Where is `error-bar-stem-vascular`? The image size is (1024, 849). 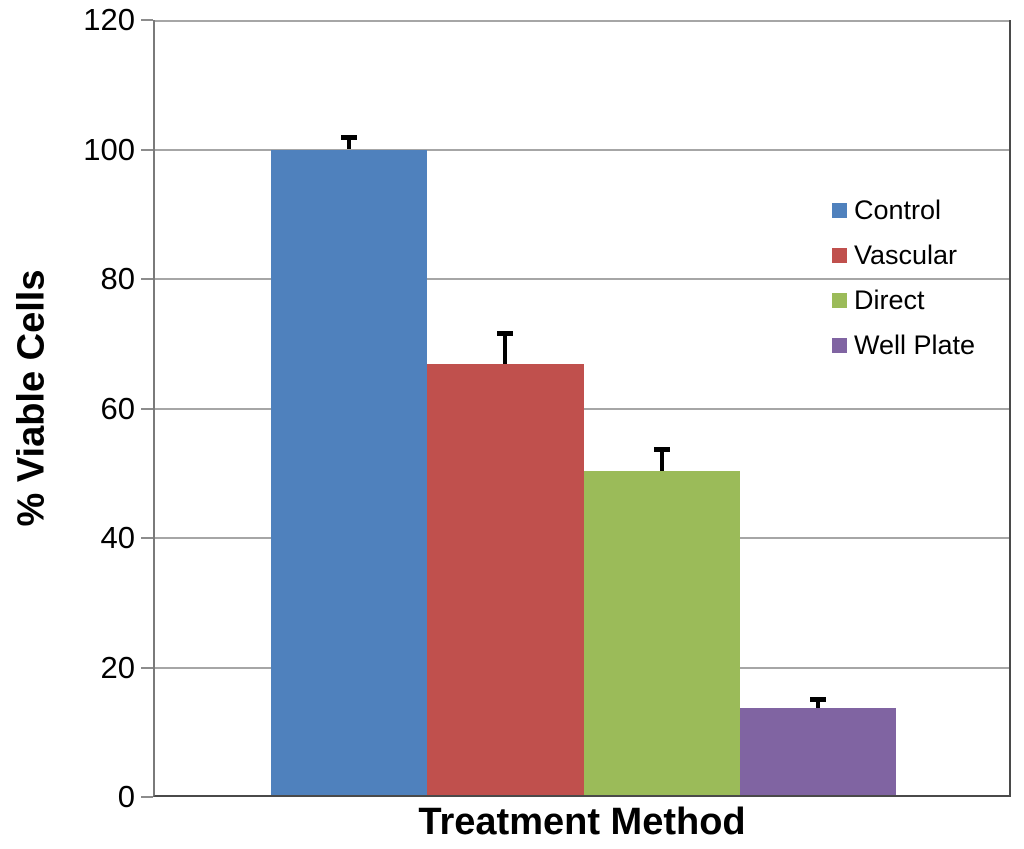 error-bar-stem-vascular is located at coordinates (505, 348).